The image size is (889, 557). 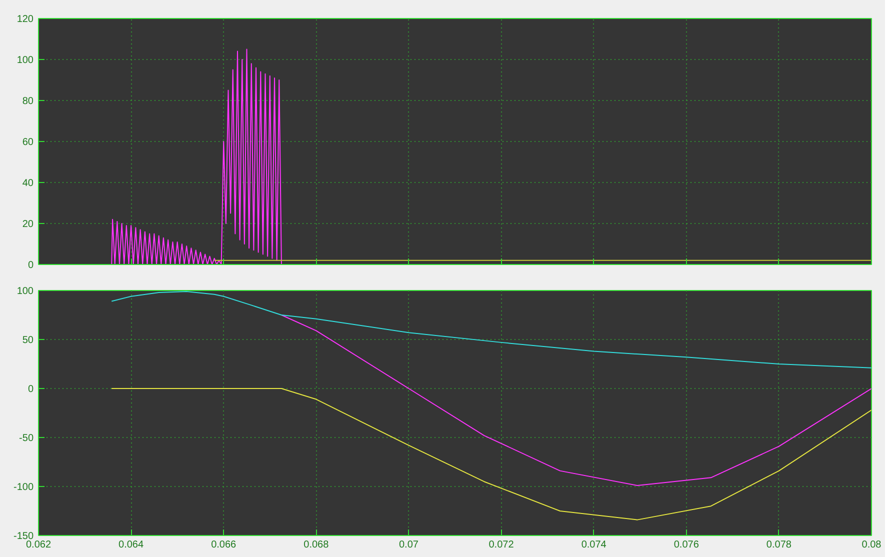 What do you see at coordinates (25, 19) in the screenshot?
I see `y-tick-label: 120` at bounding box center [25, 19].